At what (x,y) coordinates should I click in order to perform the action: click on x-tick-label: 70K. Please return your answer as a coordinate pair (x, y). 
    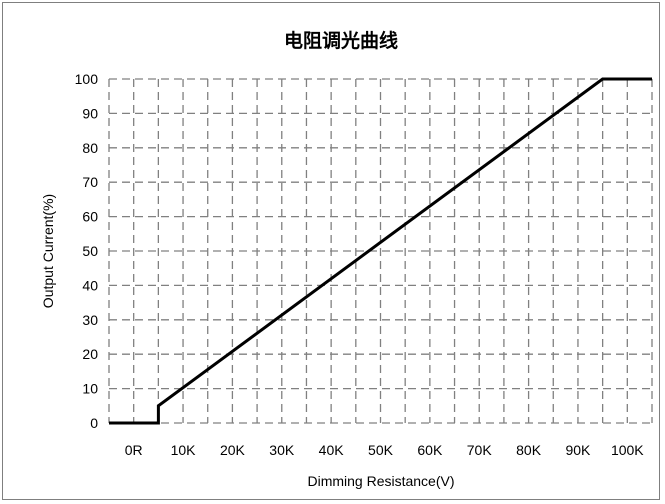
    Looking at the image, I should click on (480, 450).